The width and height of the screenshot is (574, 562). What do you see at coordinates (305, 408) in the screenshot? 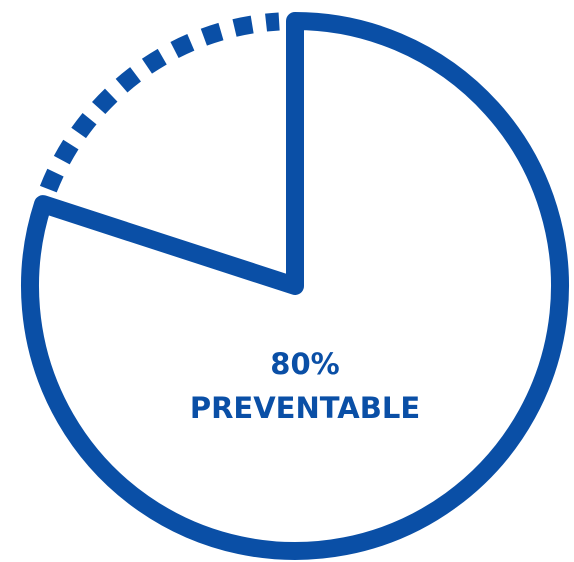
I see `category-label: PREVENTABLE` at bounding box center [305, 408].